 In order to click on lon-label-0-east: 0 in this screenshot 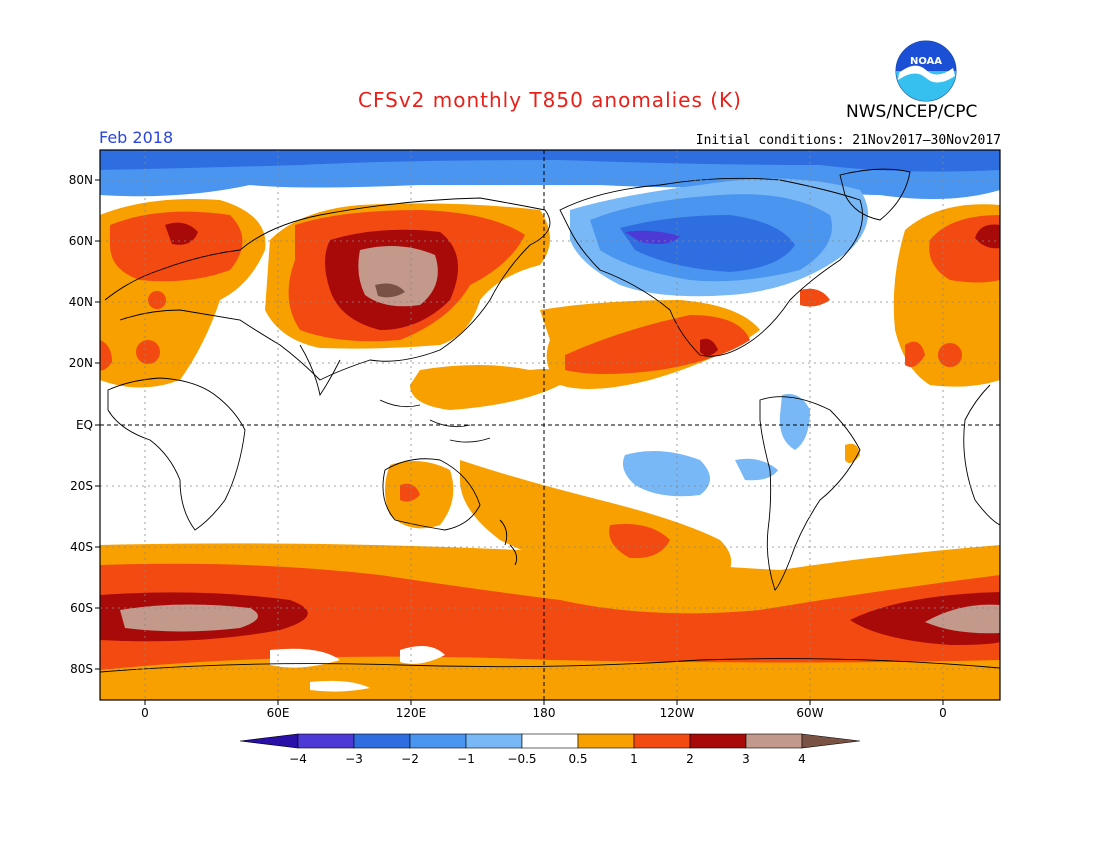, I will do `click(943, 713)`.